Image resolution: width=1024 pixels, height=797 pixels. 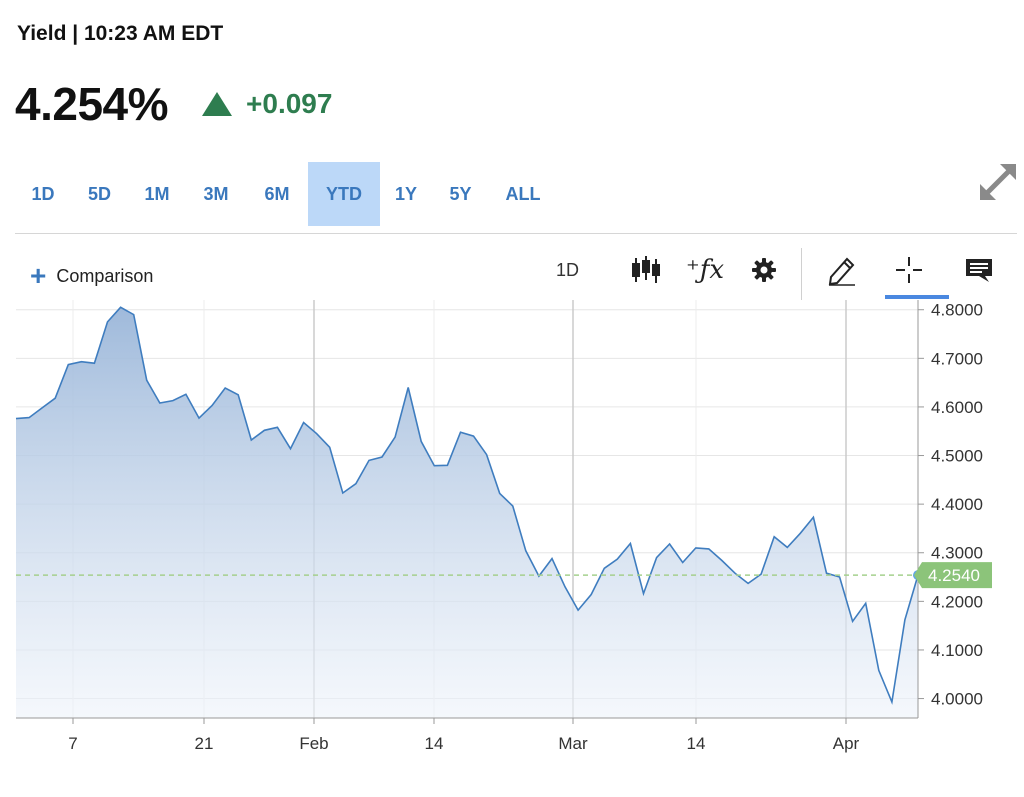 I want to click on change-group: +0.097, so click(x=267, y=104).